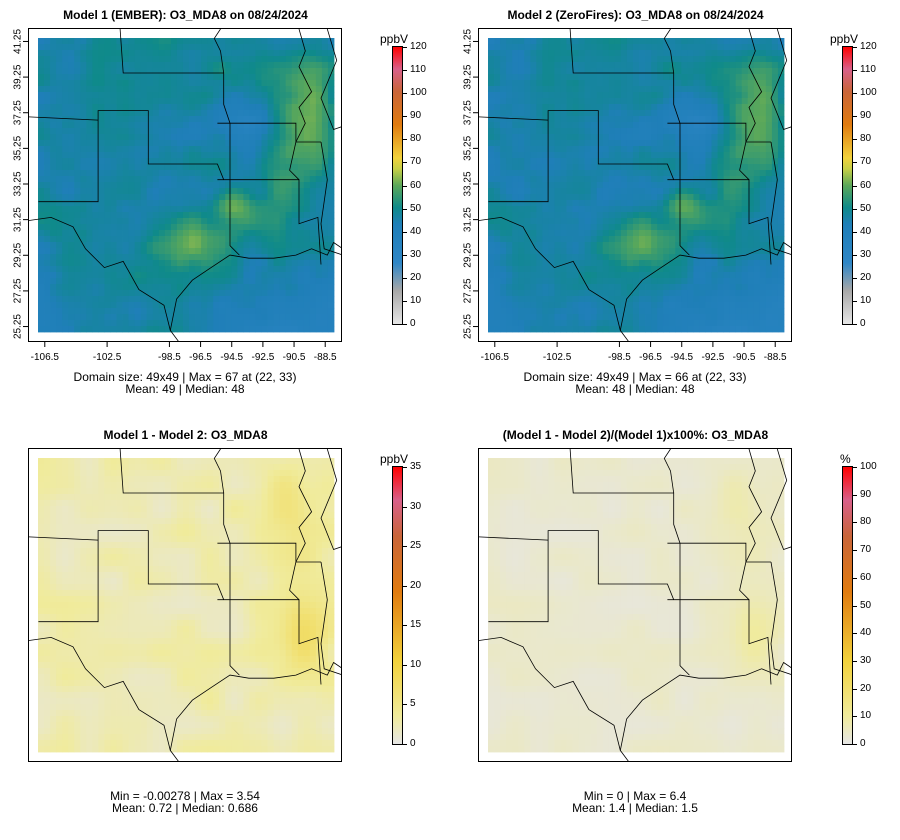 This screenshot has width=900, height=840. Describe the element at coordinates (855, 117) in the screenshot. I see `colorbar-tick-mark` at that location.